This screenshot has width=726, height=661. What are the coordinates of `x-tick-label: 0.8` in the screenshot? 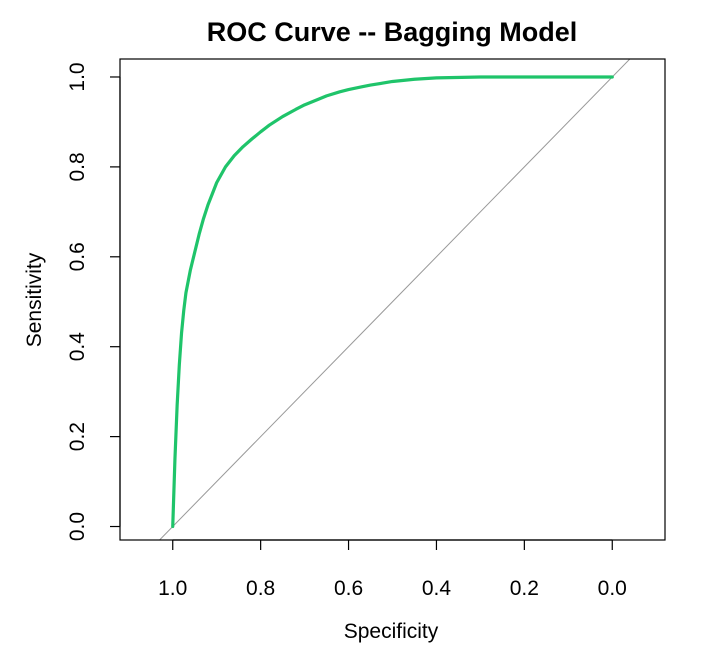 It's located at (260, 588).